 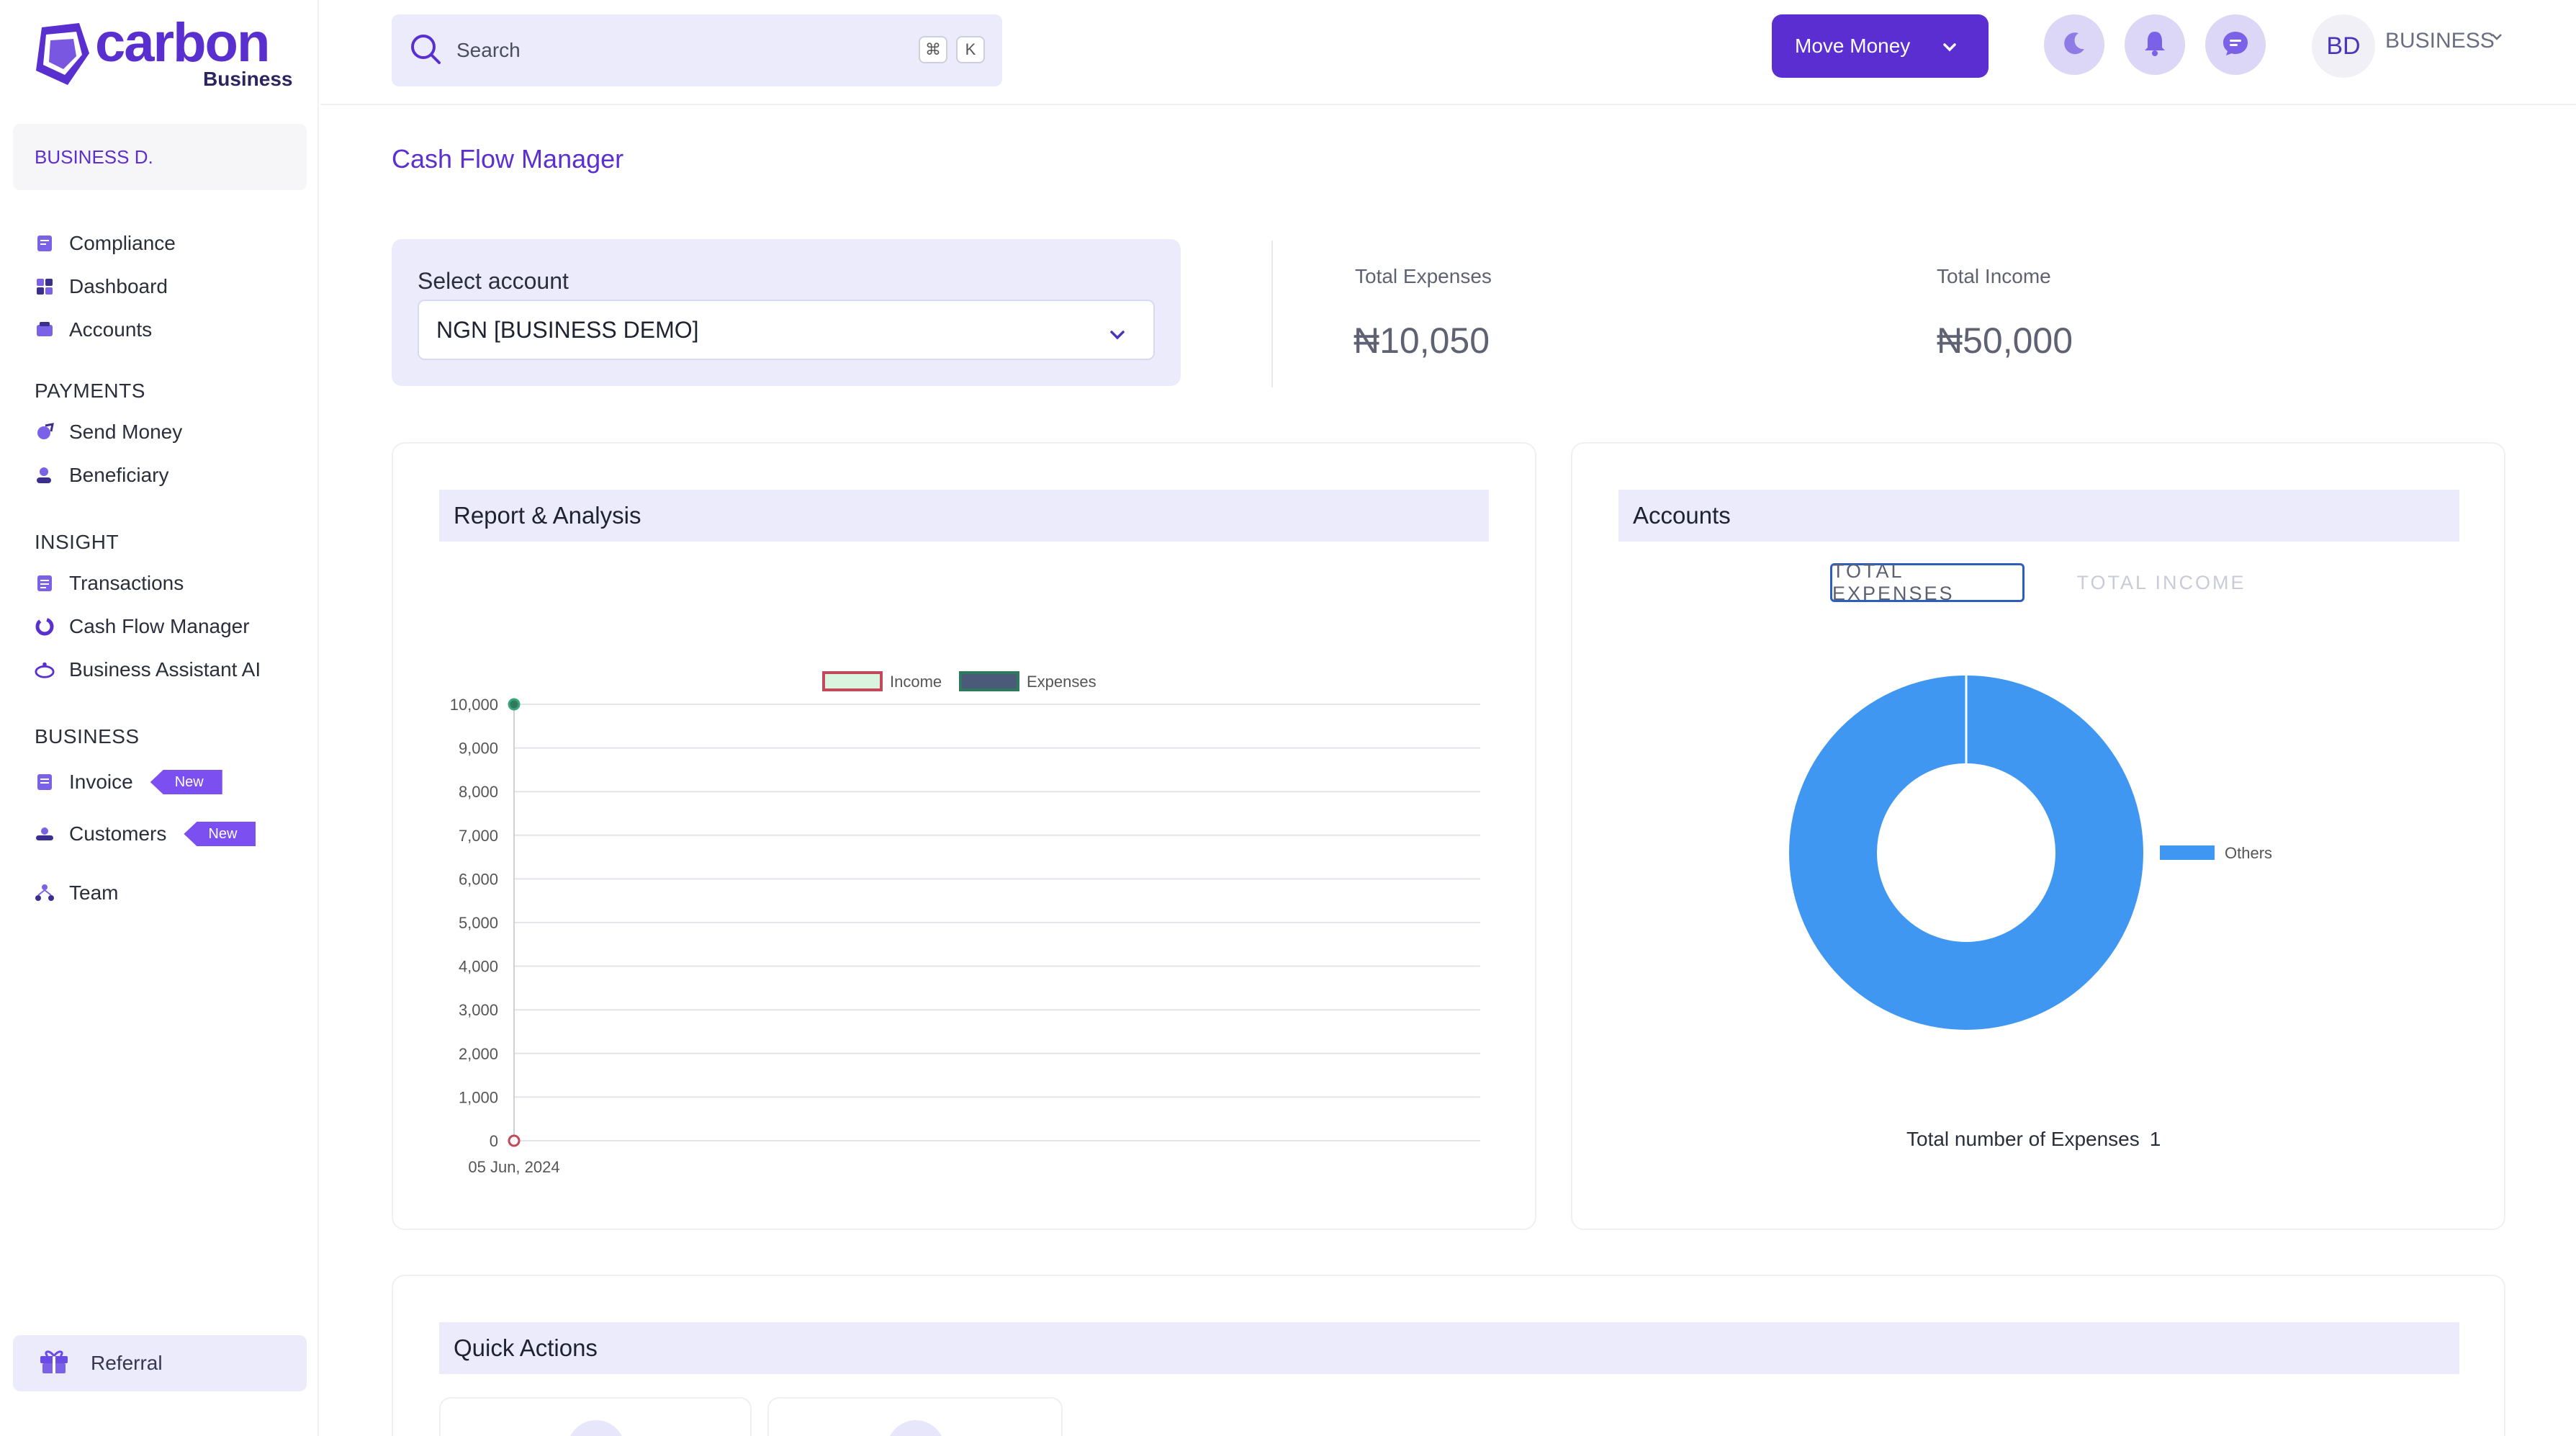 What do you see at coordinates (786, 330) in the screenshot?
I see `account-select: NGN [BUSINESS DEMO]` at bounding box center [786, 330].